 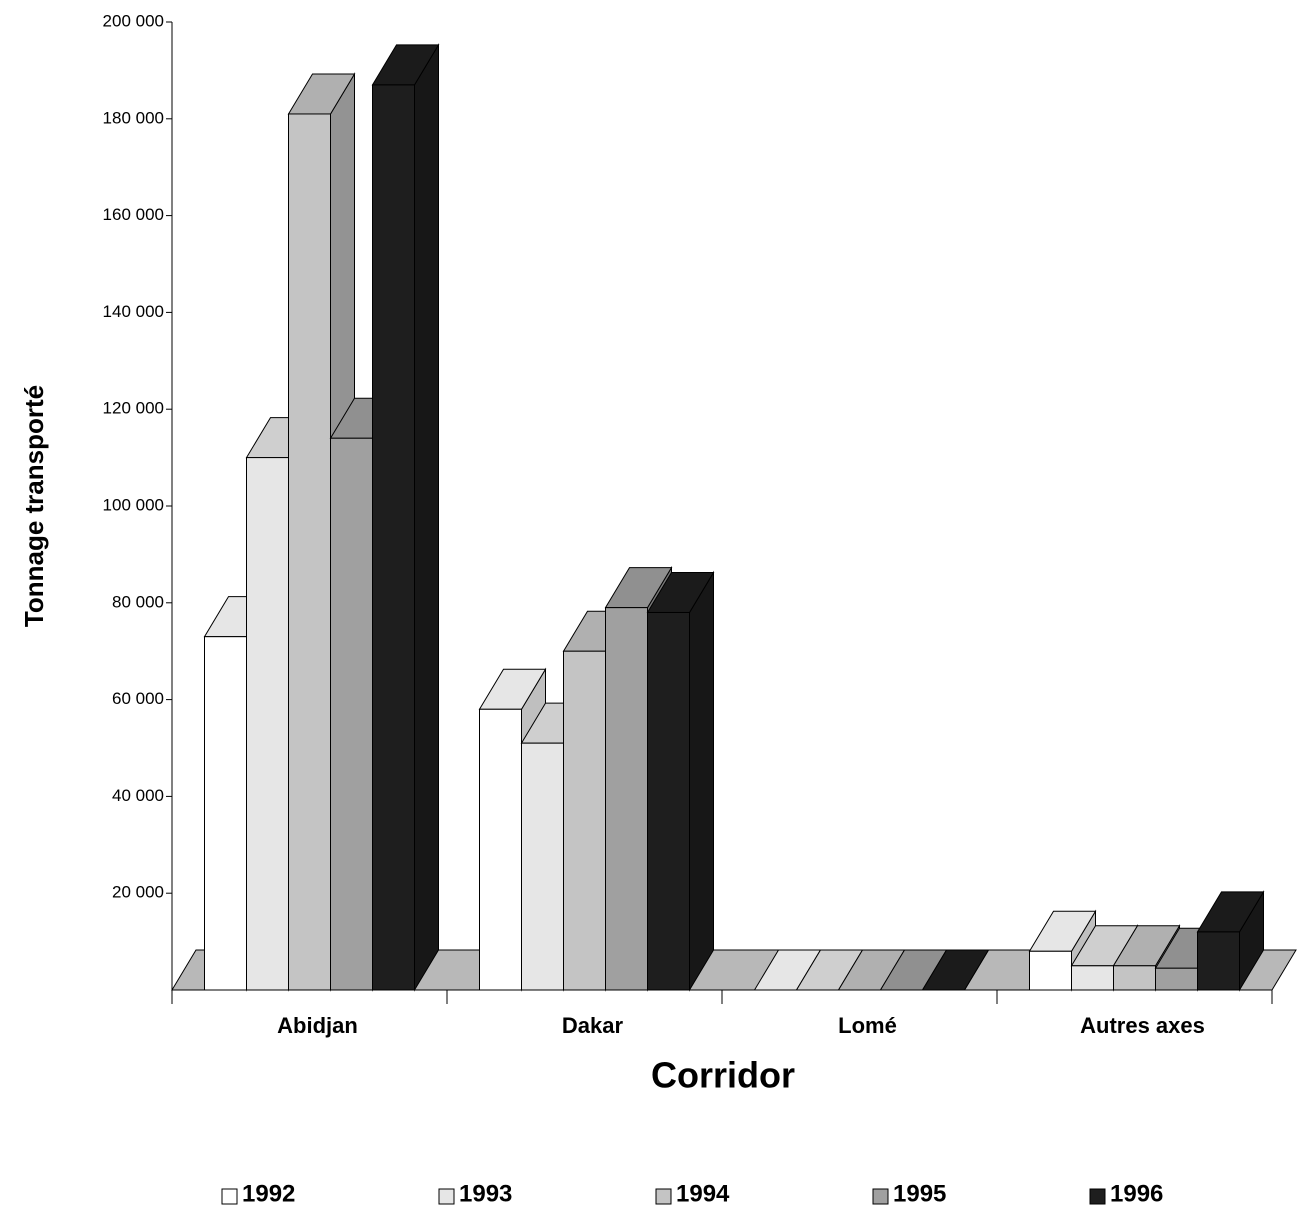 What do you see at coordinates (867, 1025) in the screenshot?
I see `x-tick-label: Lomé` at bounding box center [867, 1025].